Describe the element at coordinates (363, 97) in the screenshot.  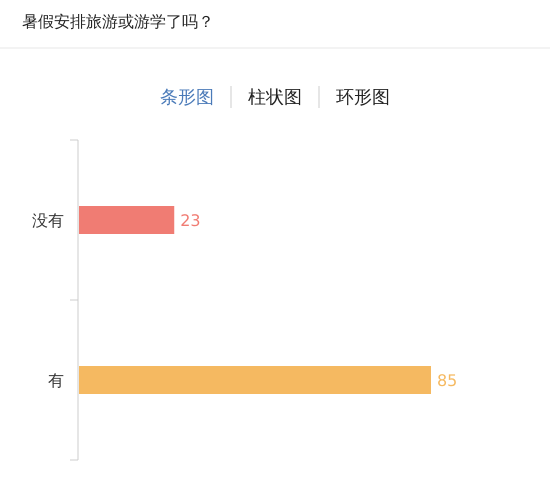
I see `text: 环形图` at that location.